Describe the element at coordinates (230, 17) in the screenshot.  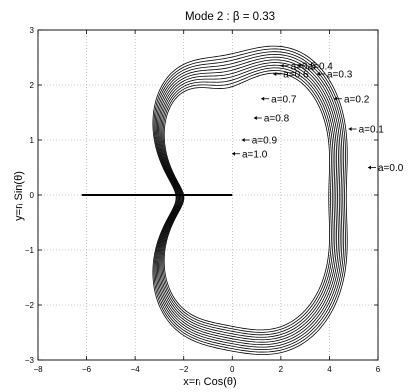
I see `chart-title: Mode 2 : β = 0.33` at that location.